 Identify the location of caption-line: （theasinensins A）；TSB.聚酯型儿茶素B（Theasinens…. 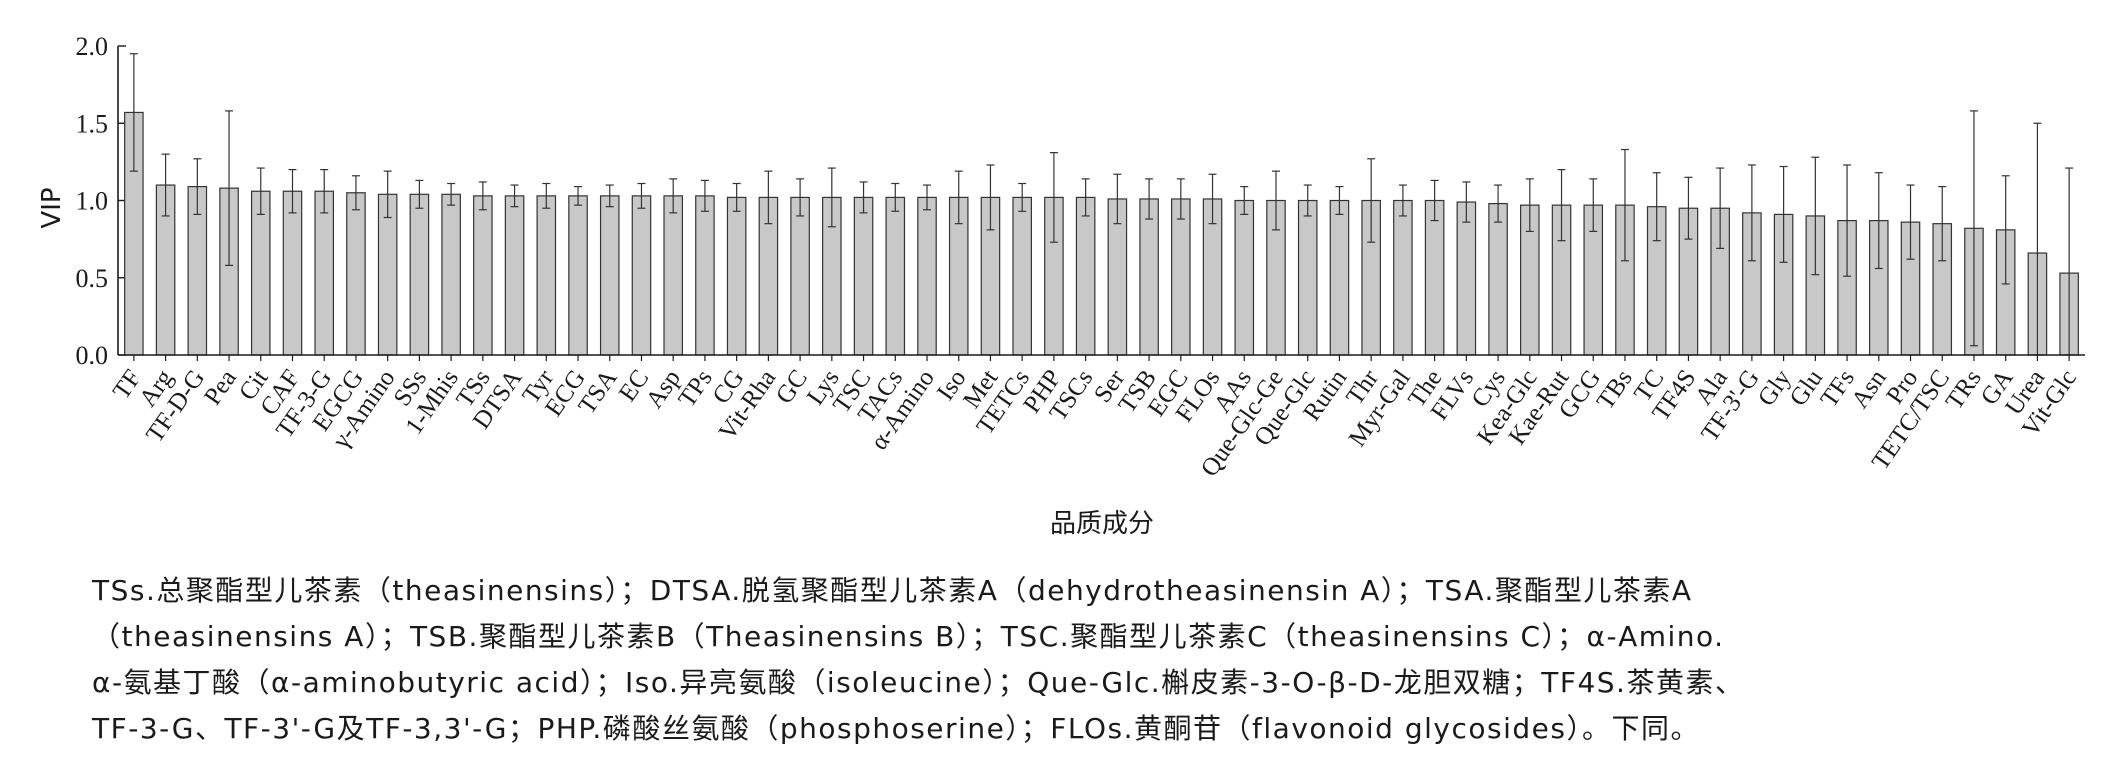
(908, 636).